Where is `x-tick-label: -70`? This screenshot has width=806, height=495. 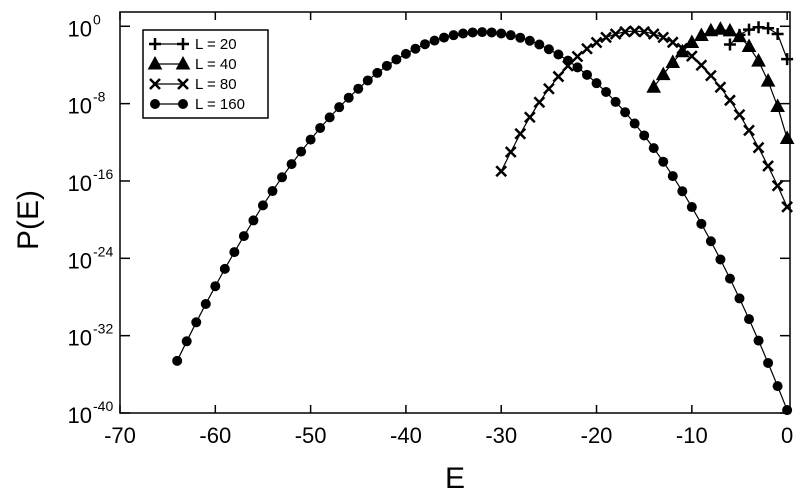
x-tick-label: -70 is located at coordinates (120, 435).